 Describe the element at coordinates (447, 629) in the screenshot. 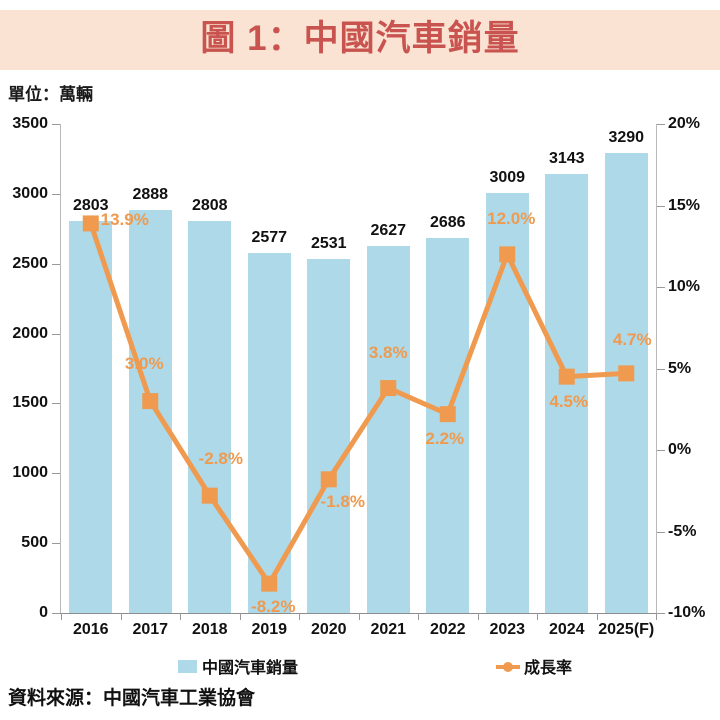

I see `x-axis-label-2022: 2022` at that location.